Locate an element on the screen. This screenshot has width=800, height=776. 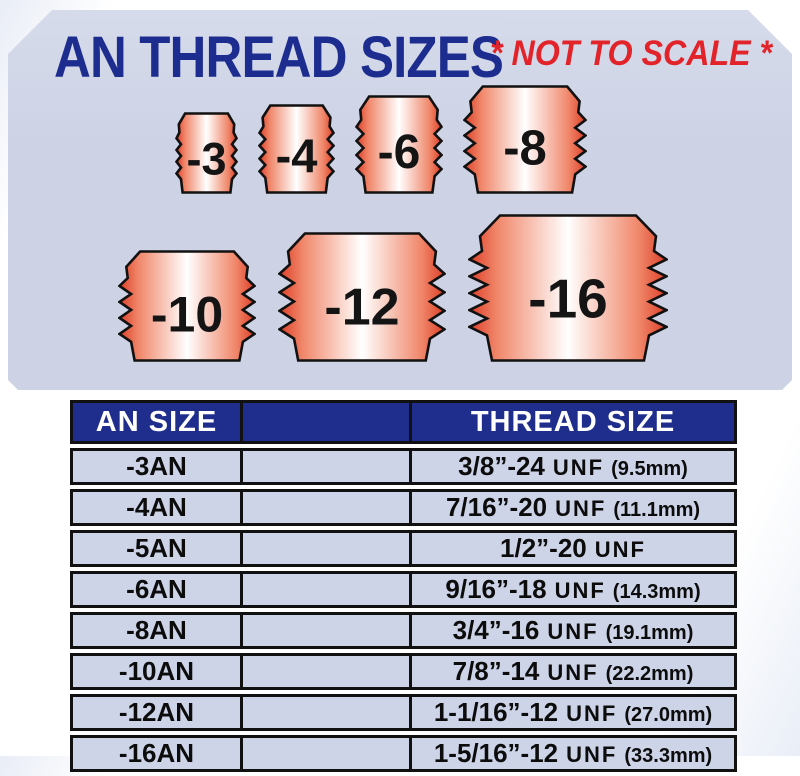
an-size-cell: -3AN is located at coordinates (156, 466).